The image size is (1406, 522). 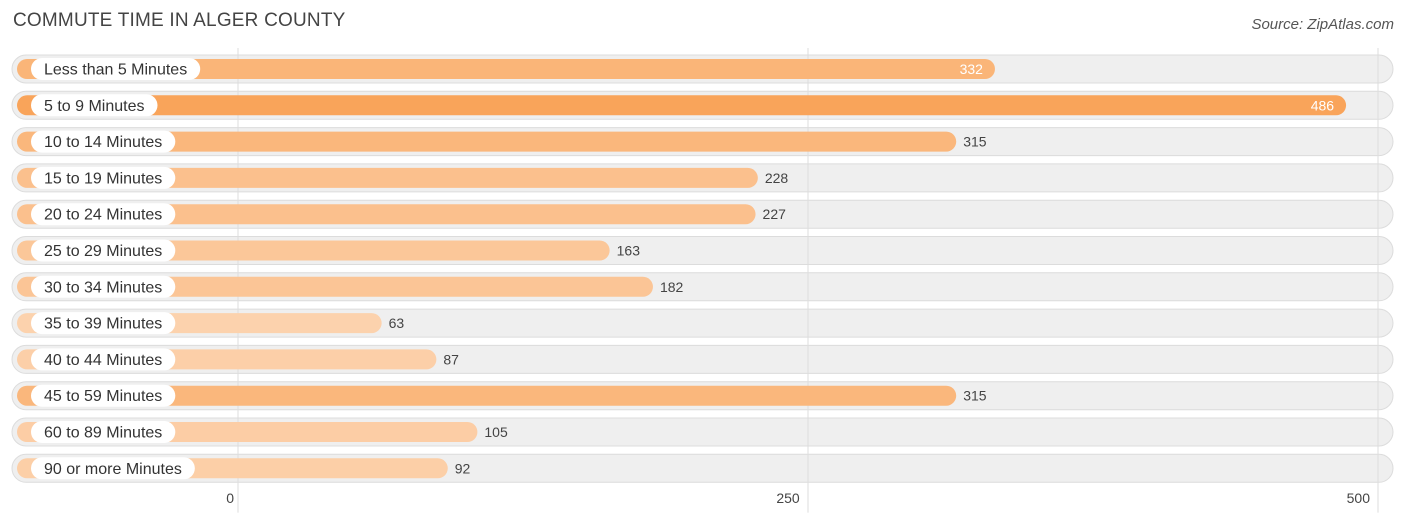 I want to click on value-label: 87, so click(x=451, y=359).